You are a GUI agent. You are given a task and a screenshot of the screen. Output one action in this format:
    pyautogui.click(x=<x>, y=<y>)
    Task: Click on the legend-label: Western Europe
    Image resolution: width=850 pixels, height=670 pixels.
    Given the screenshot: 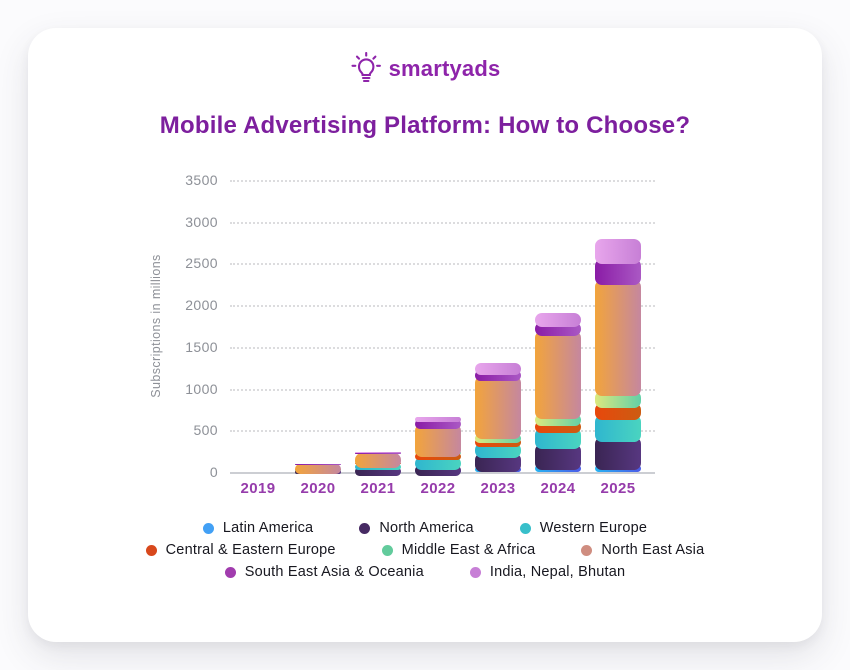 What is the action you would take?
    pyautogui.click(x=593, y=528)
    